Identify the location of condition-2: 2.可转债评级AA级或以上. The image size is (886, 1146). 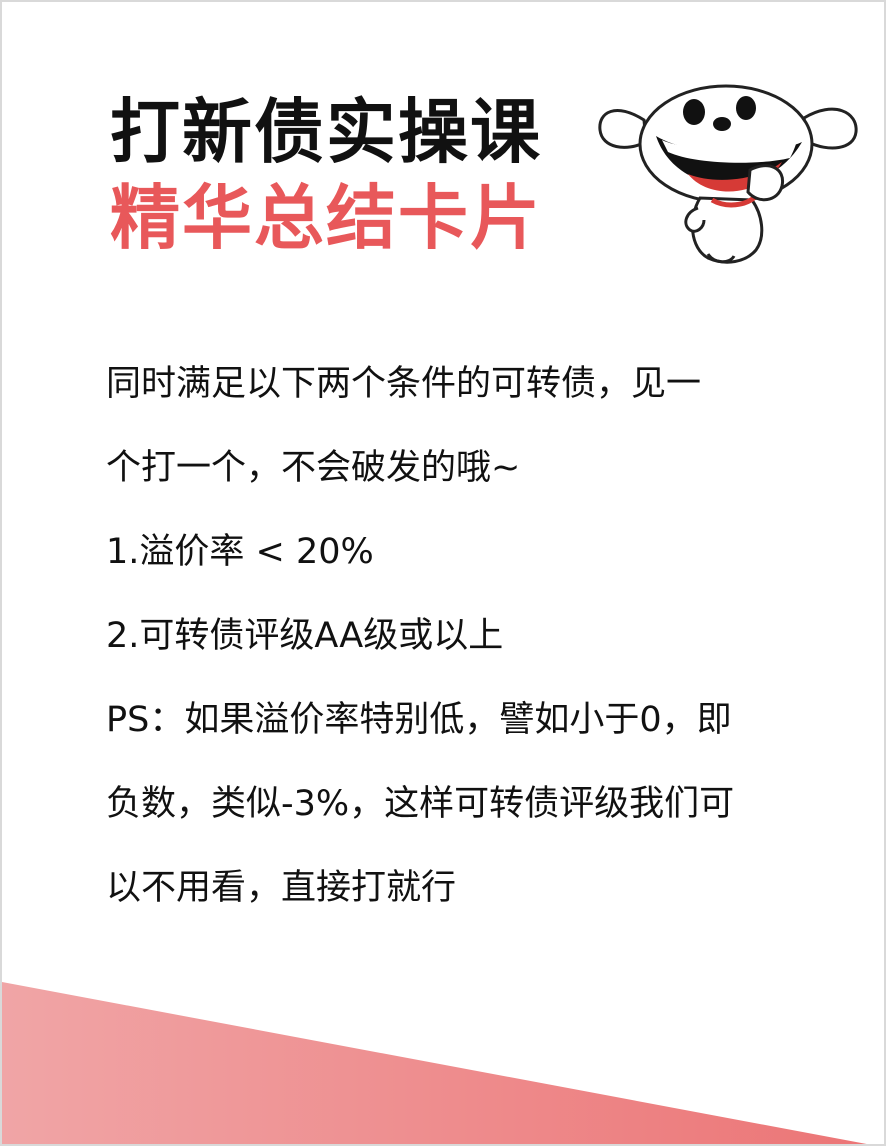
(305, 636).